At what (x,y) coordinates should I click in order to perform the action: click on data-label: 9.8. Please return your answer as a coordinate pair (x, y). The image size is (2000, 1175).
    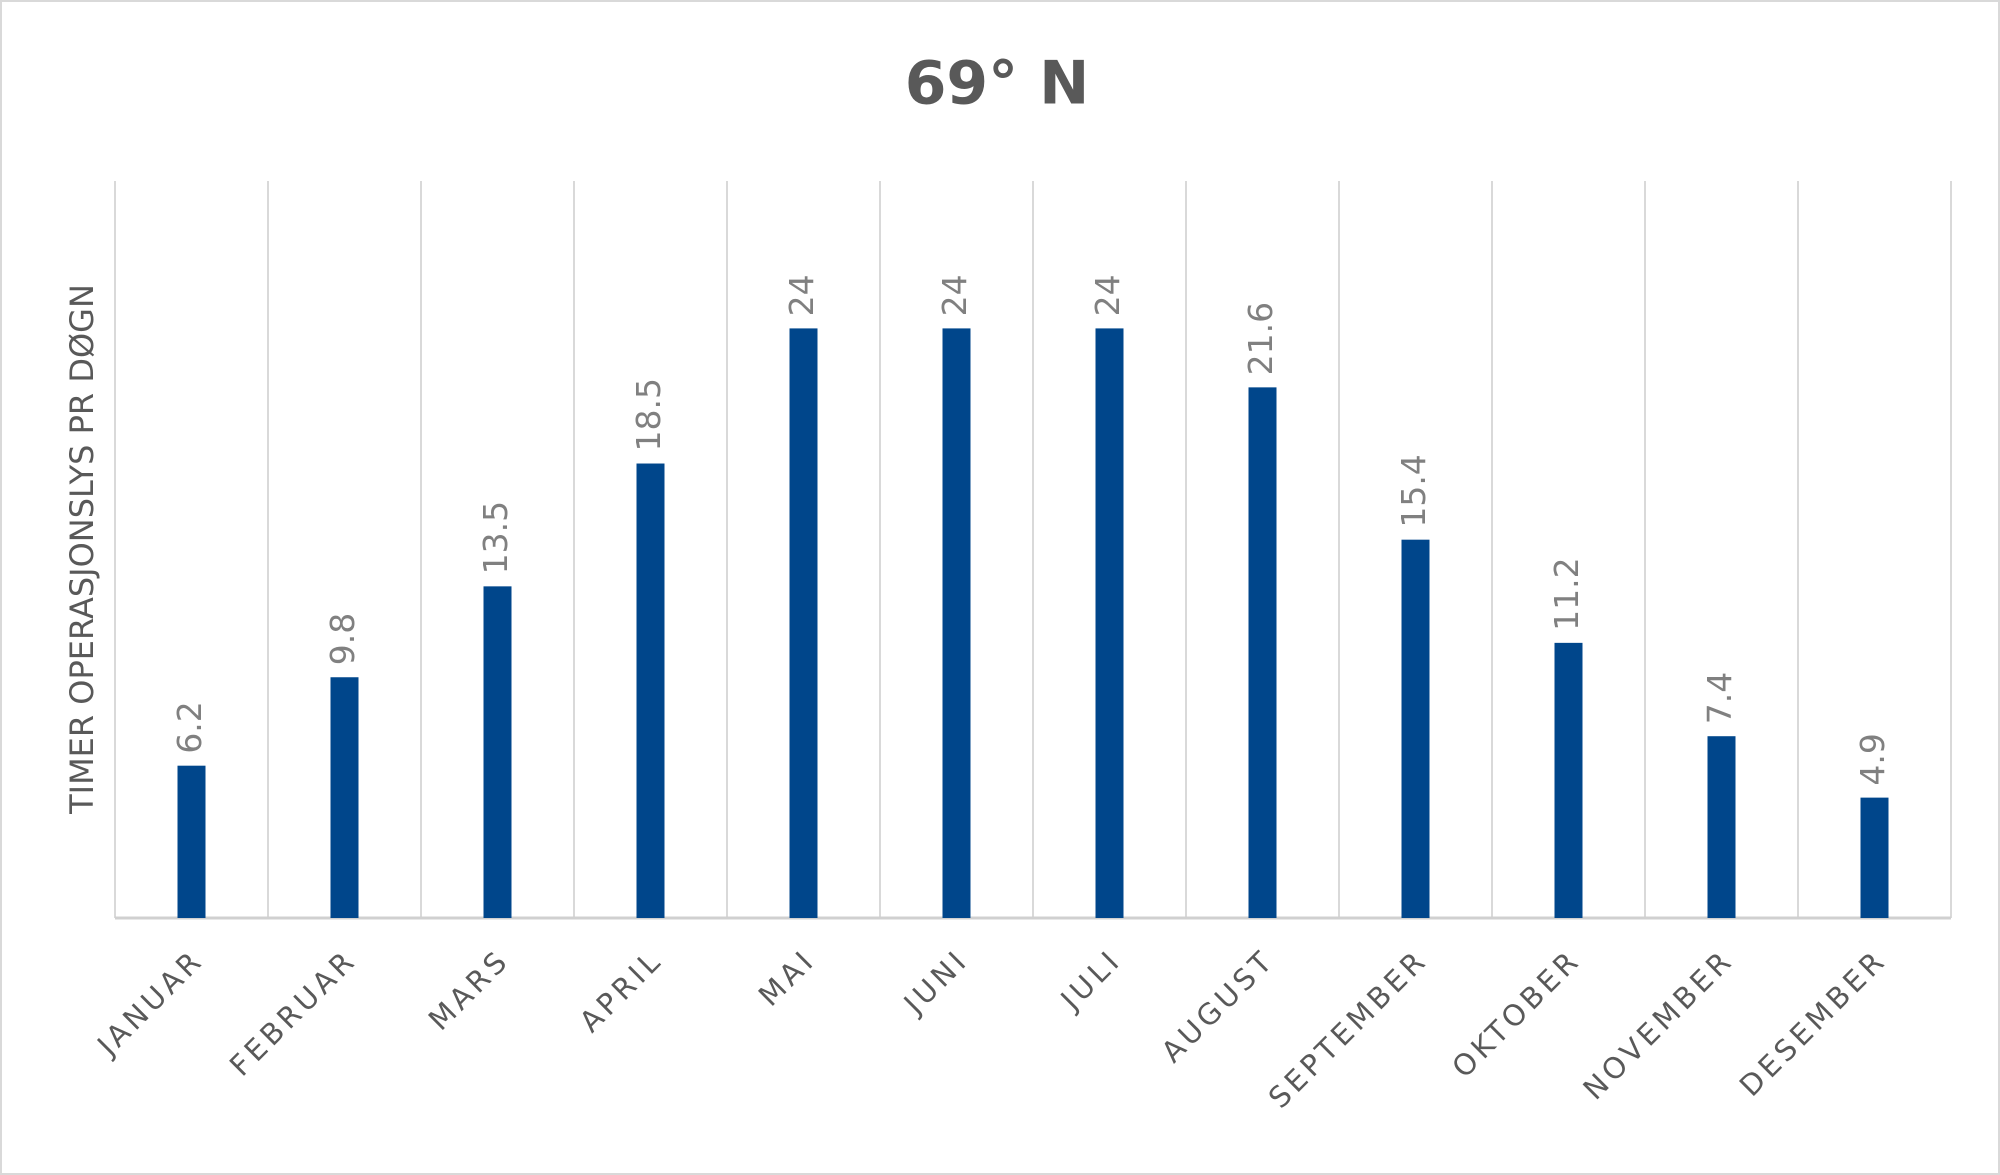
    Looking at the image, I should click on (342, 639).